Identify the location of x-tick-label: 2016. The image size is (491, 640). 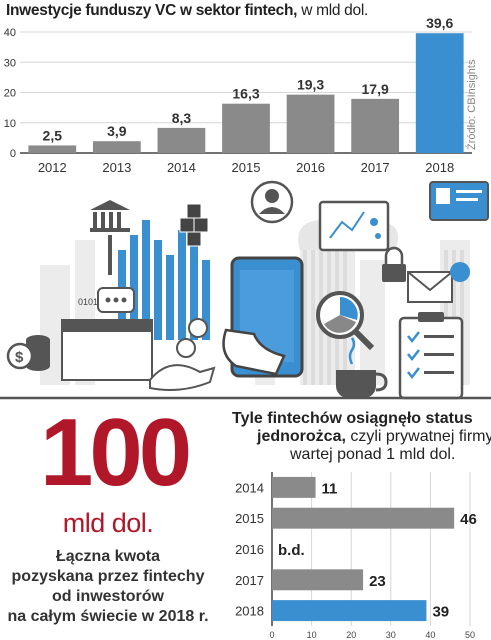
(310, 167).